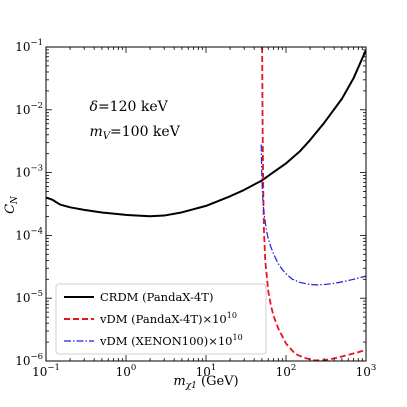 The width and height of the screenshot is (407, 407). Describe the element at coordinates (29, 172) in the screenshot. I see `y-tick-label: 10⁻³` at that location.